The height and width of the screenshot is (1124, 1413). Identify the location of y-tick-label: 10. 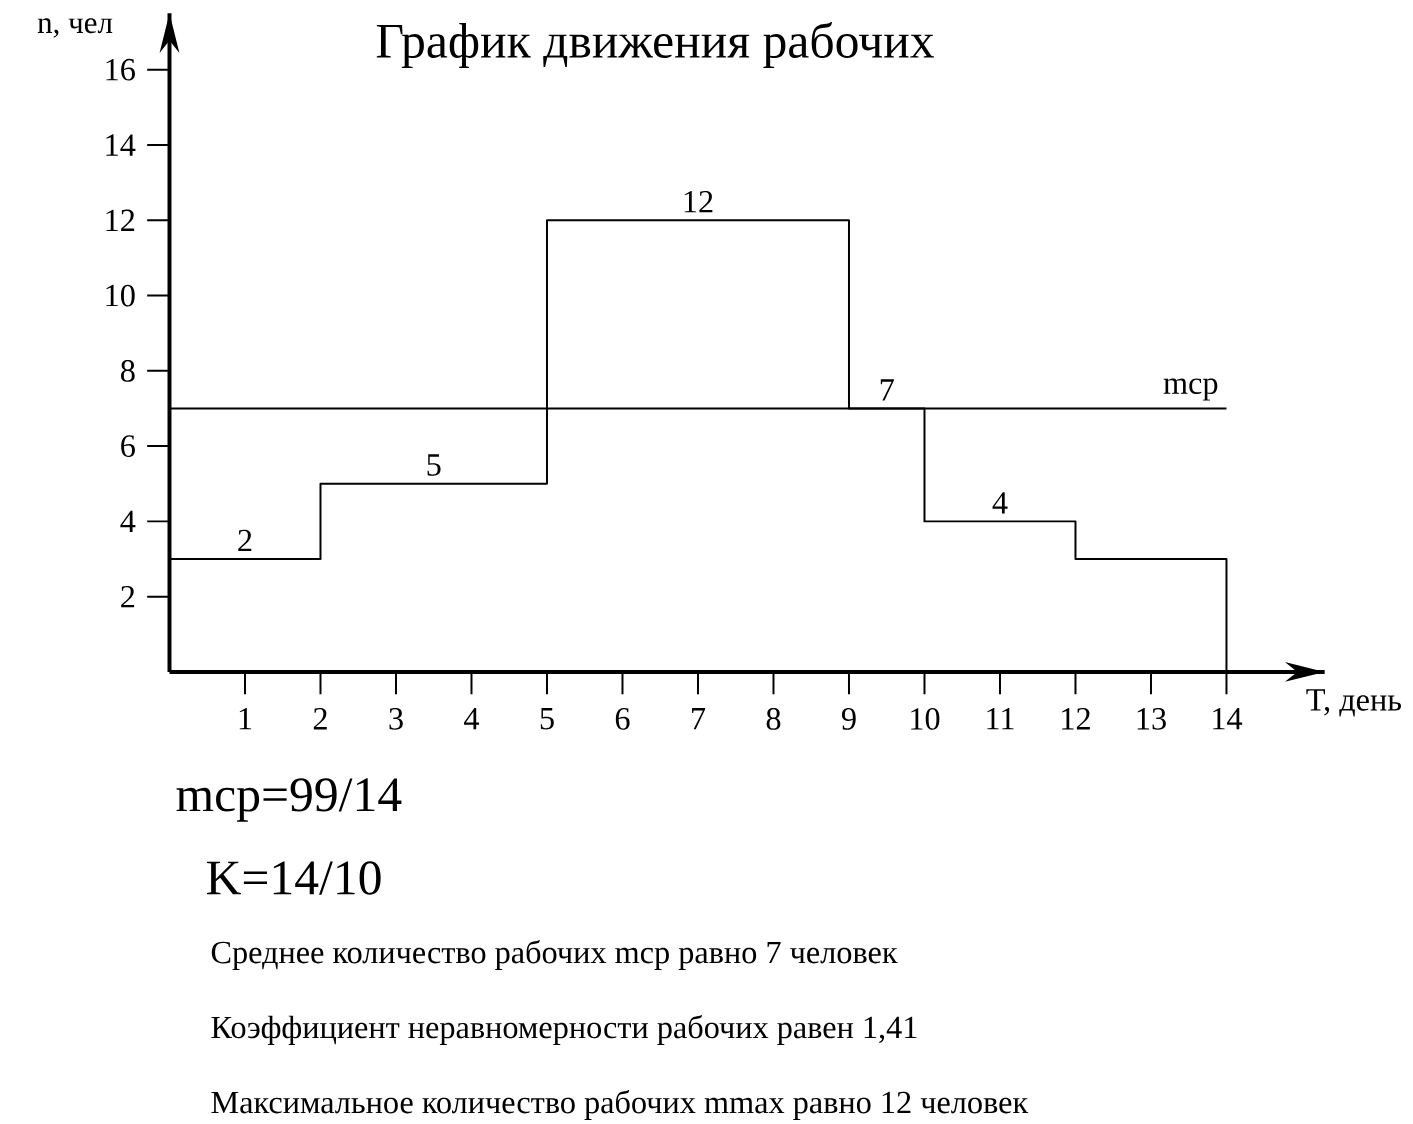
(120, 295).